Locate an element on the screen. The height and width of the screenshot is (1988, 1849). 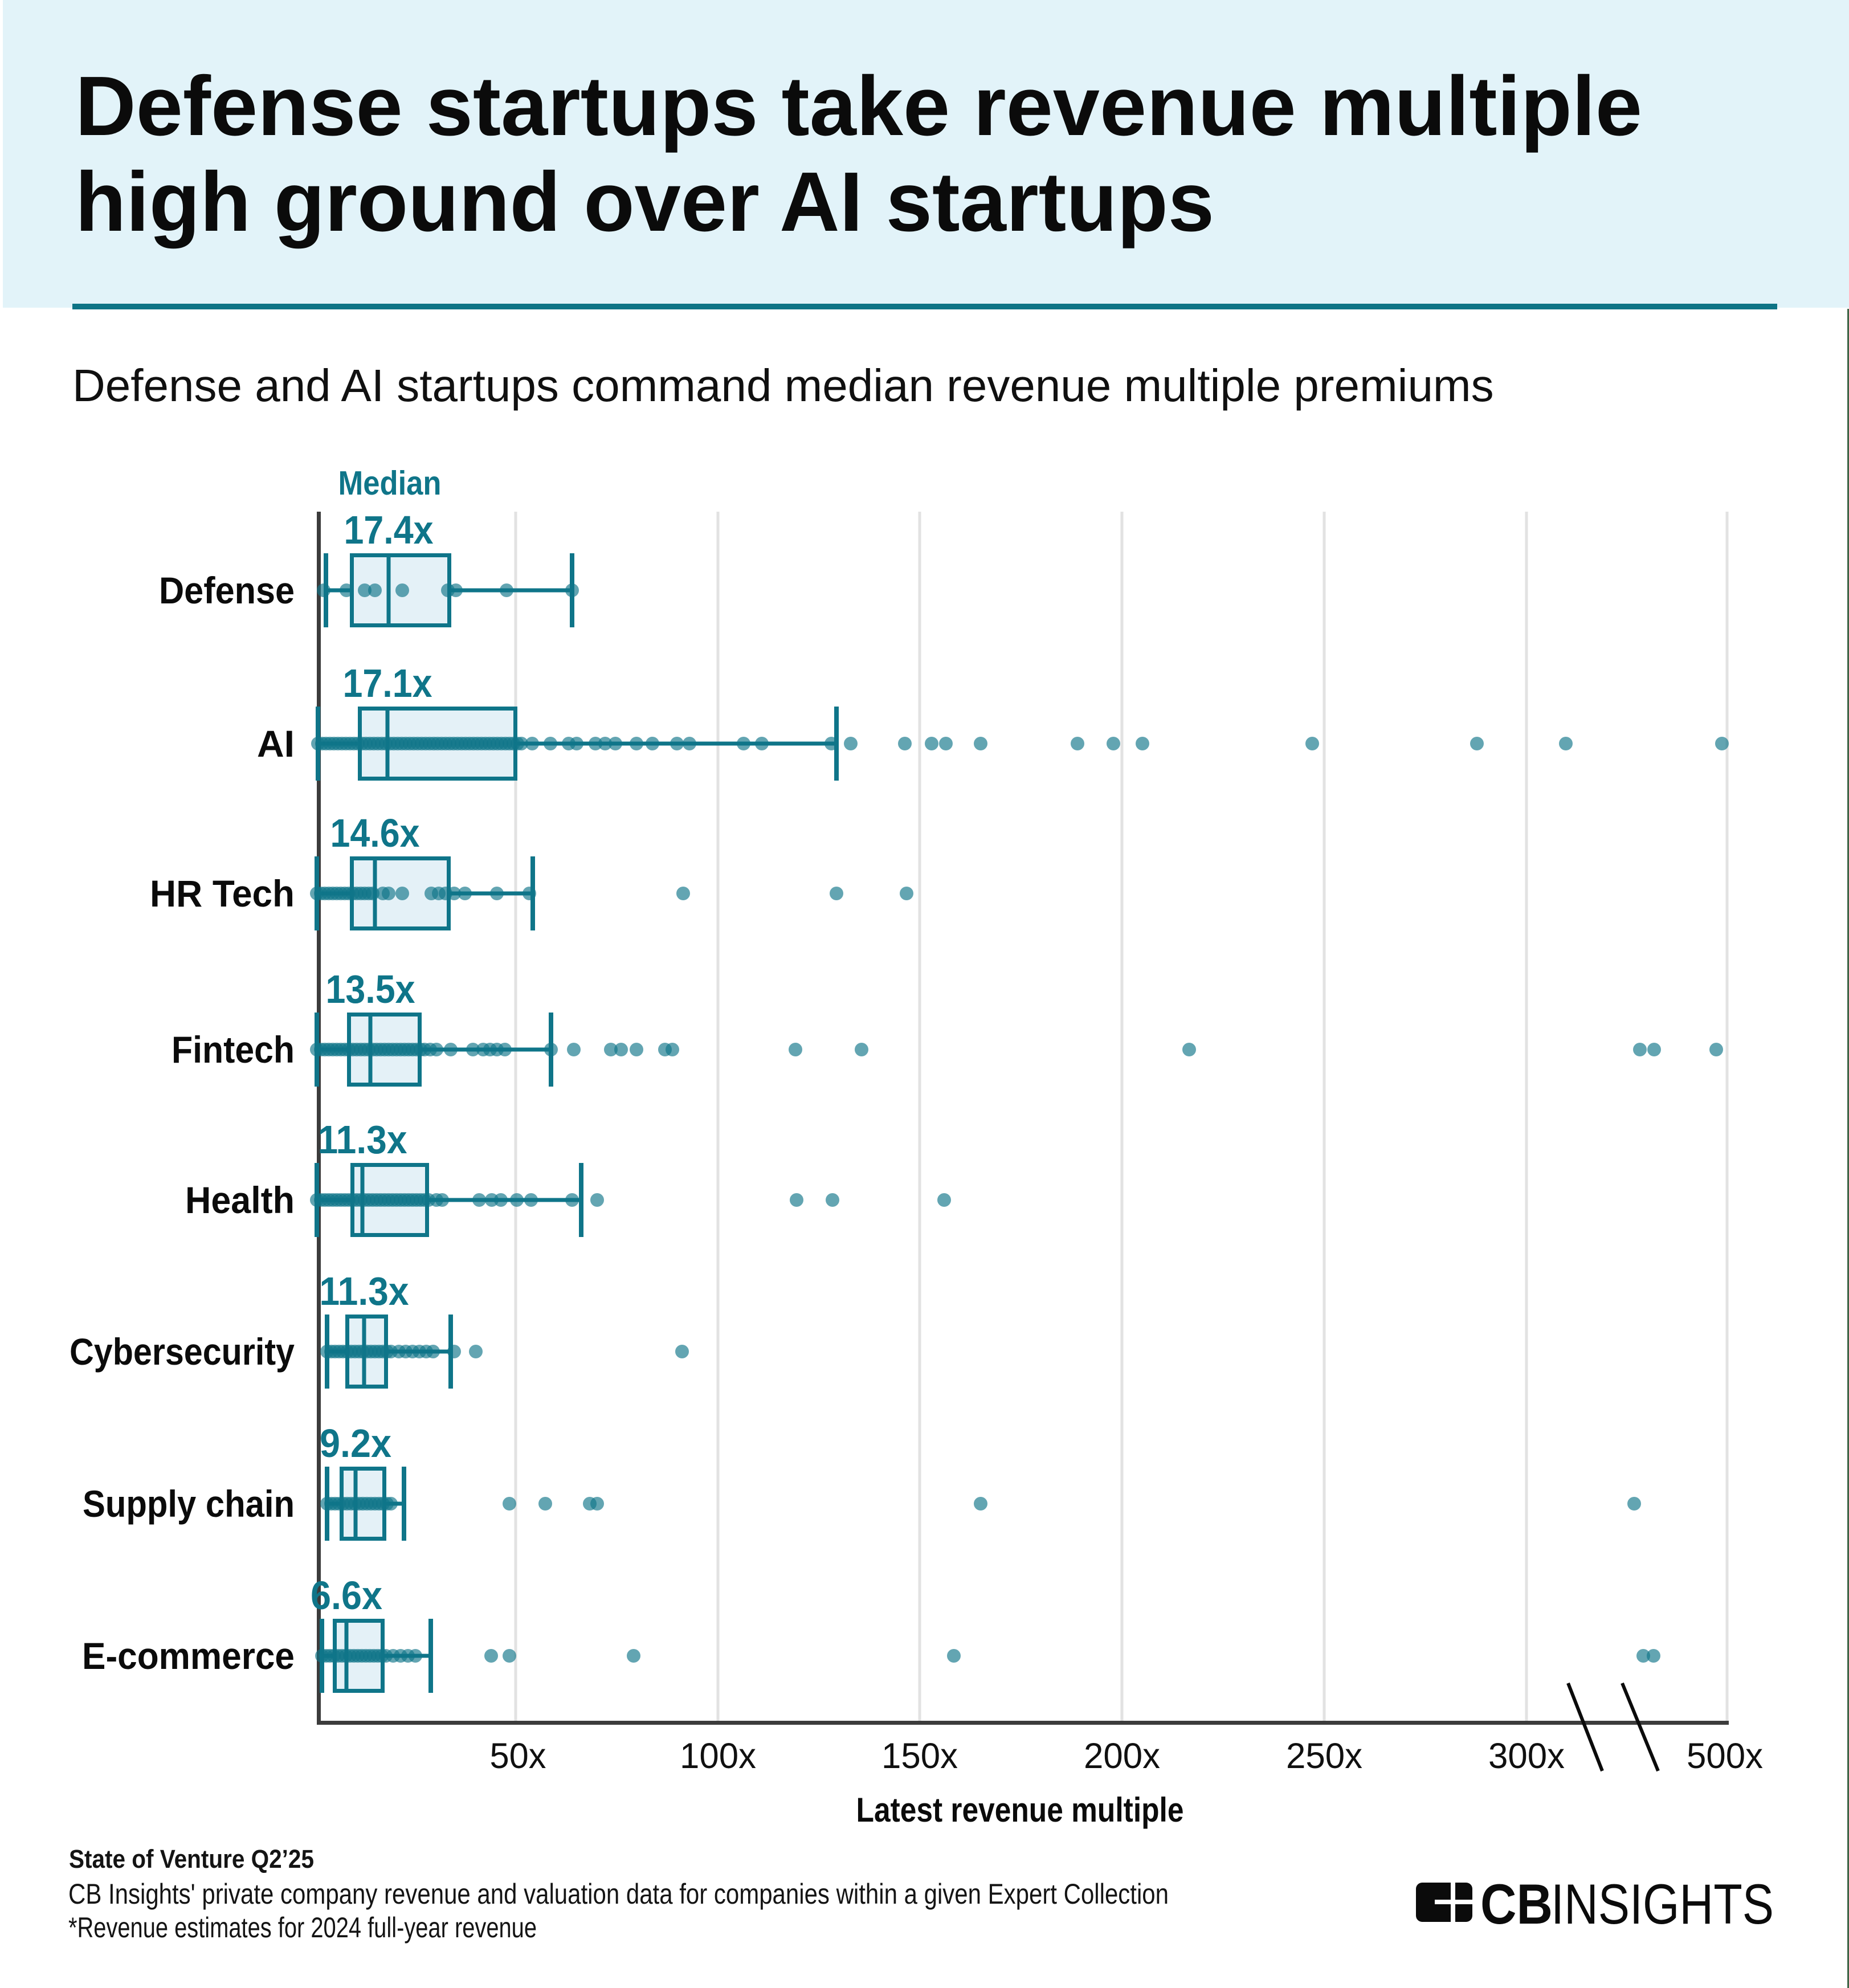
svg-text: AI is located at coordinates (276, 744).